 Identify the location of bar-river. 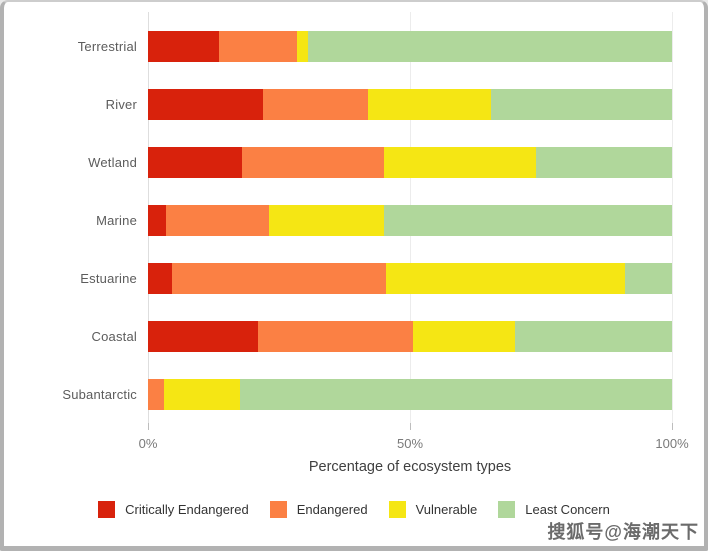
(410, 104).